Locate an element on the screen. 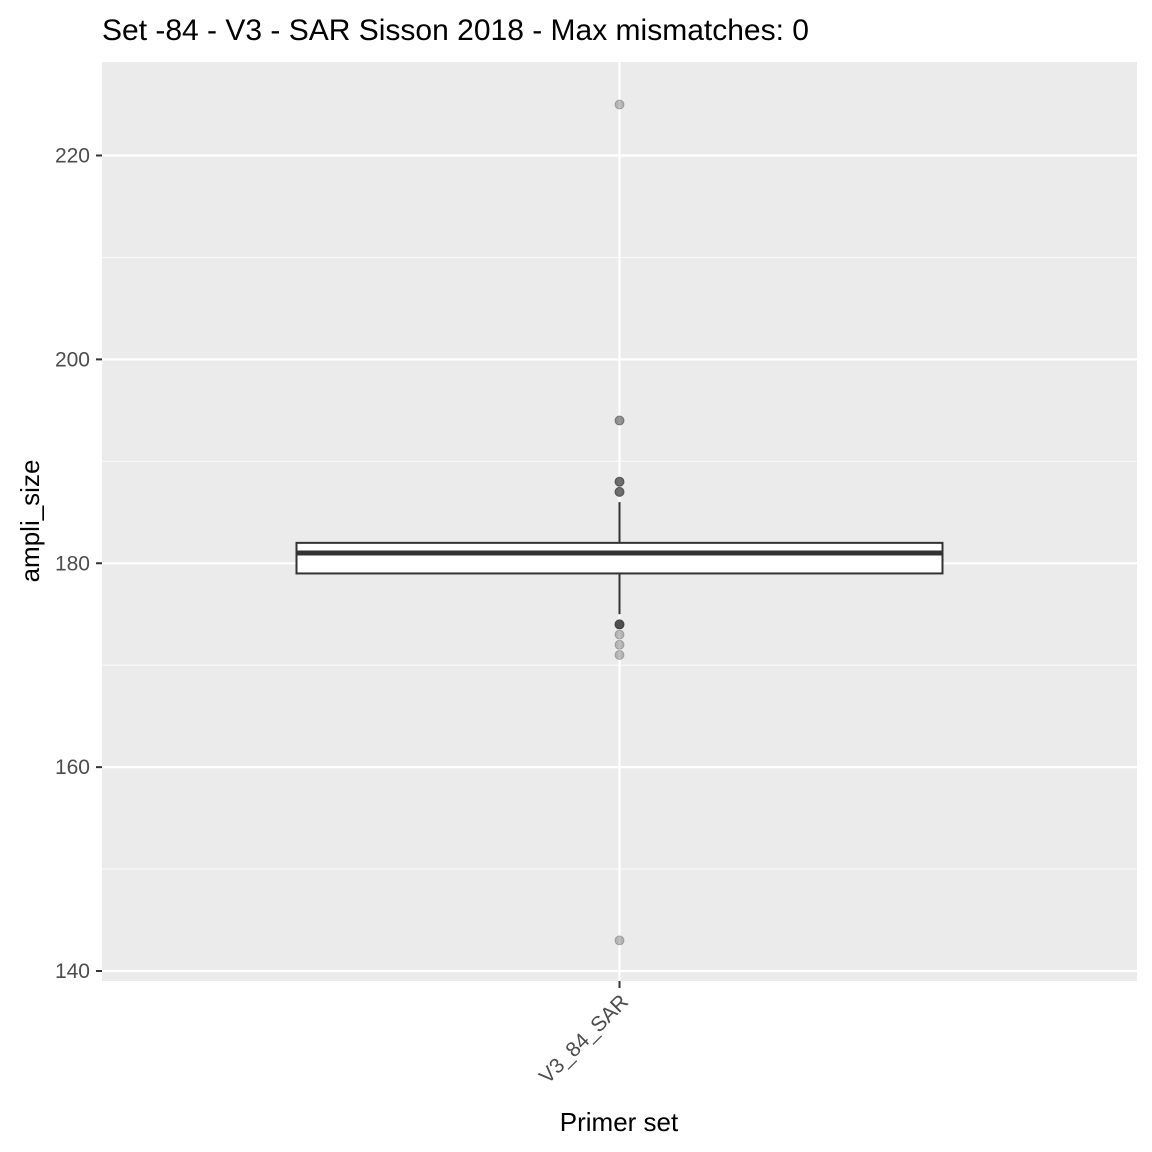 The width and height of the screenshot is (1152, 1152). boxplot is located at coordinates (619, 558).